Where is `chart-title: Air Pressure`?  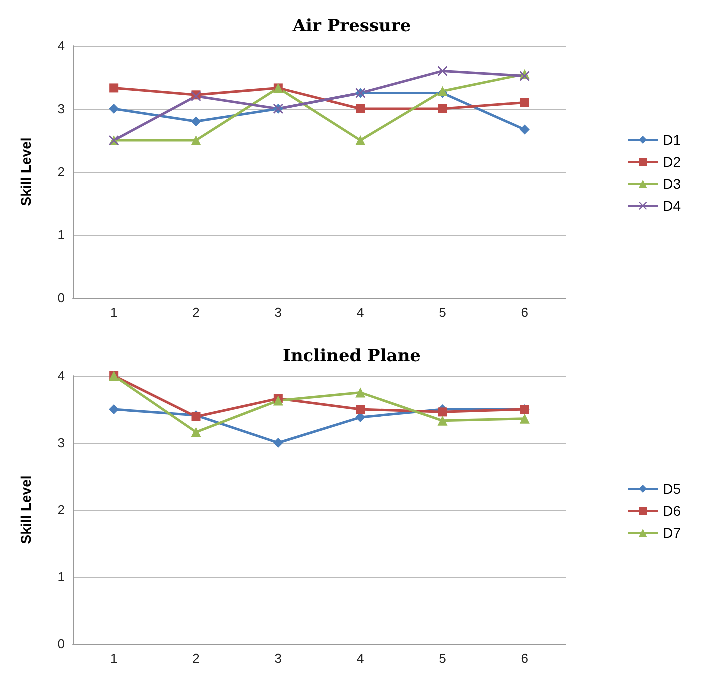
chart-title: Air Pressure is located at coordinates (352, 26).